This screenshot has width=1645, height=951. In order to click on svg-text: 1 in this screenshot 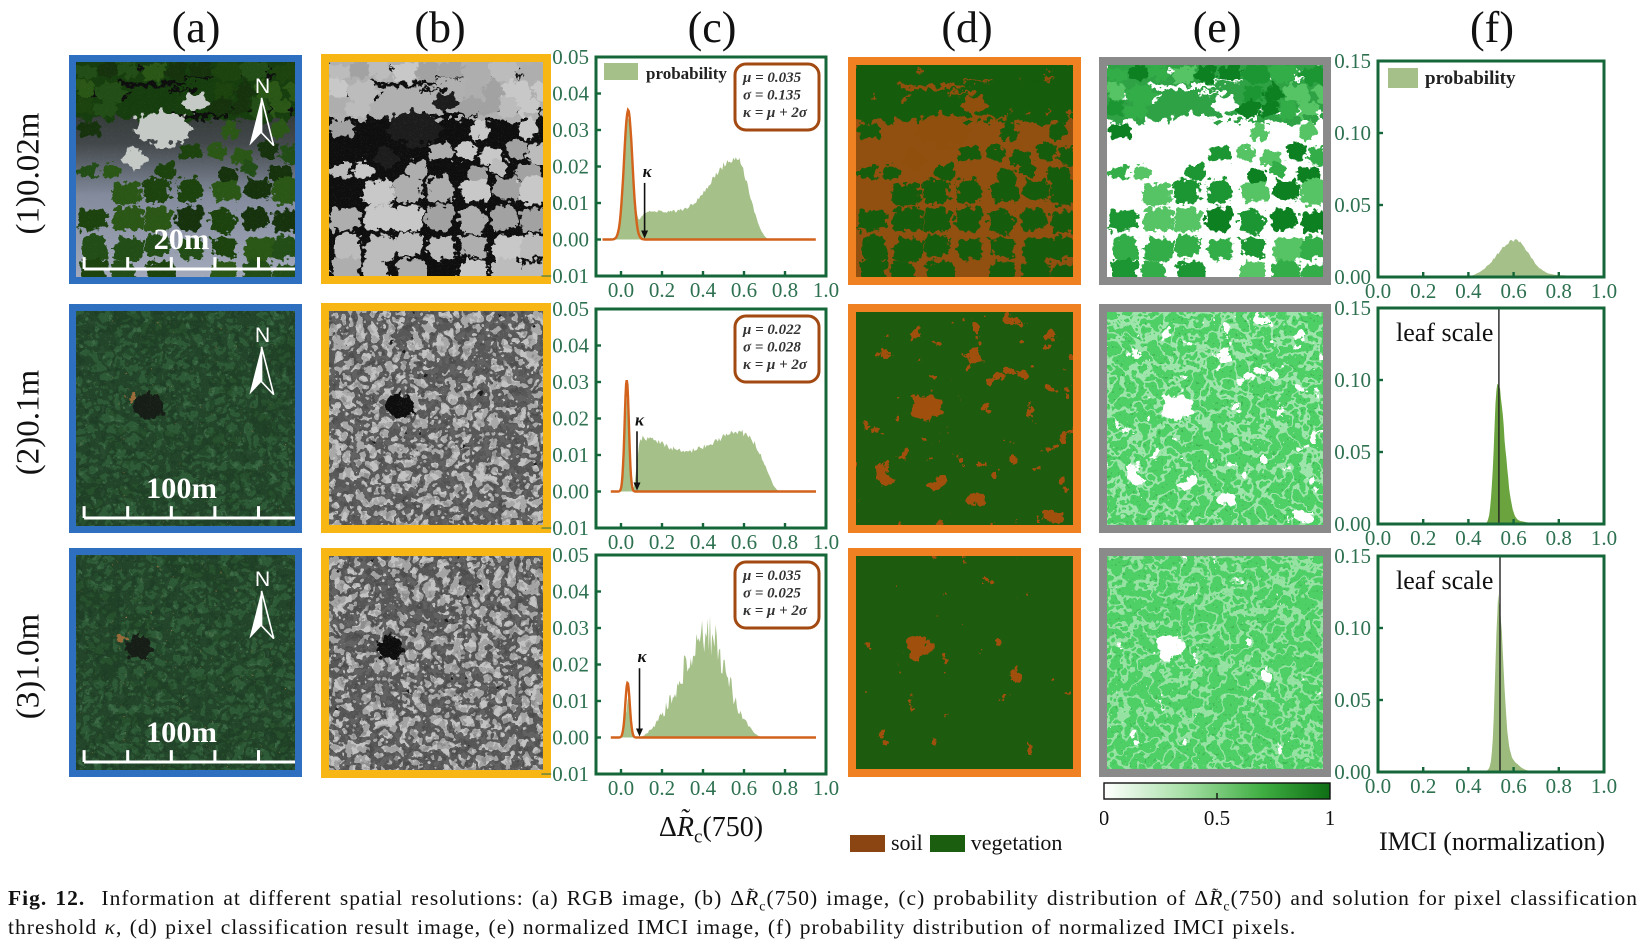, I will do `click(1330, 817)`.